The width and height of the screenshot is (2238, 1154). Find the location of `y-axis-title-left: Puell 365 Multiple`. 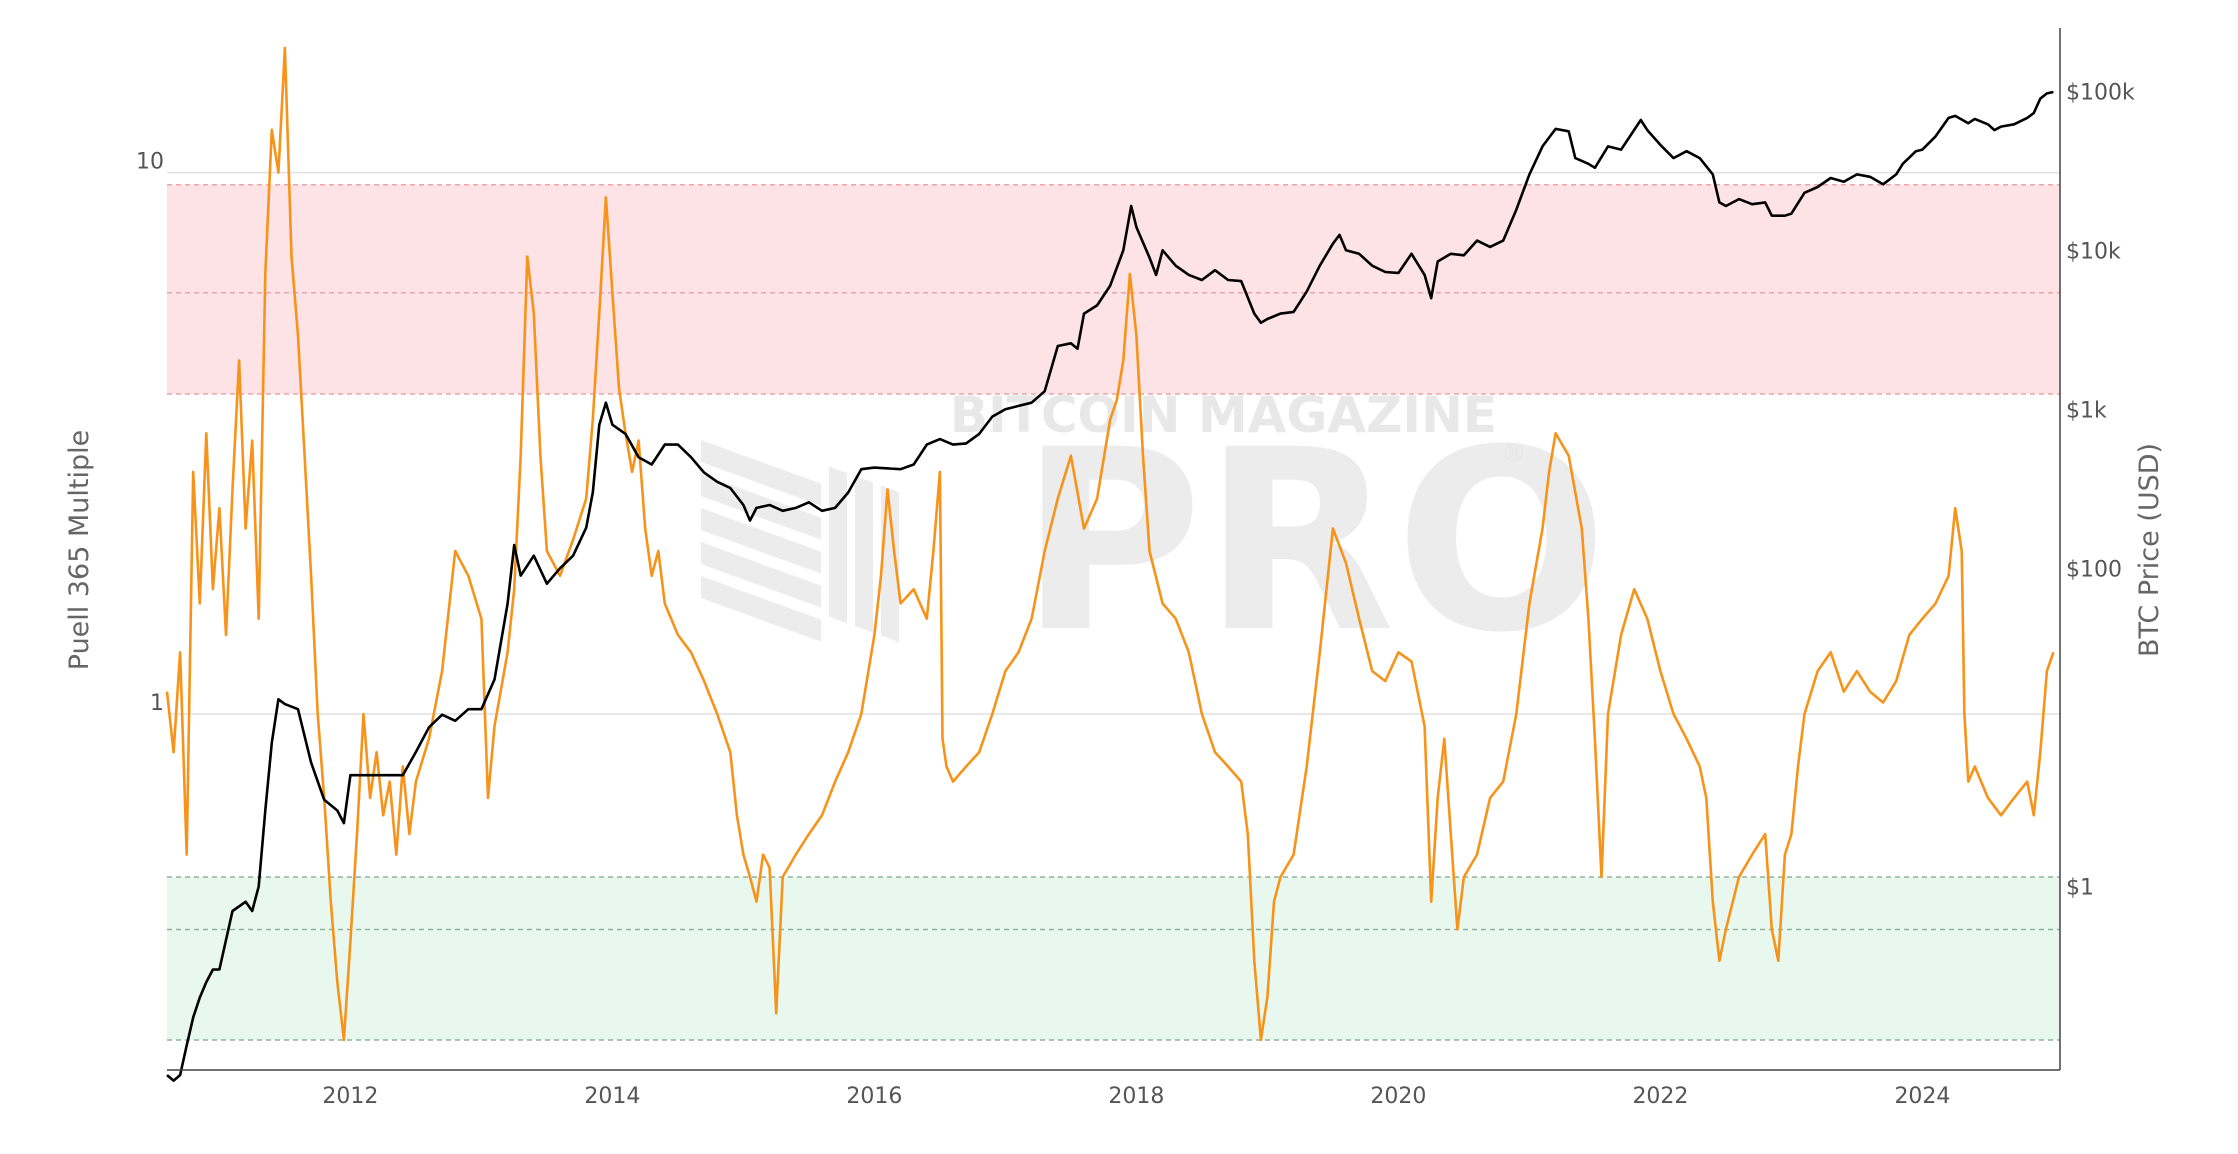

y-axis-title-left: Puell 365 Multiple is located at coordinates (79, 550).